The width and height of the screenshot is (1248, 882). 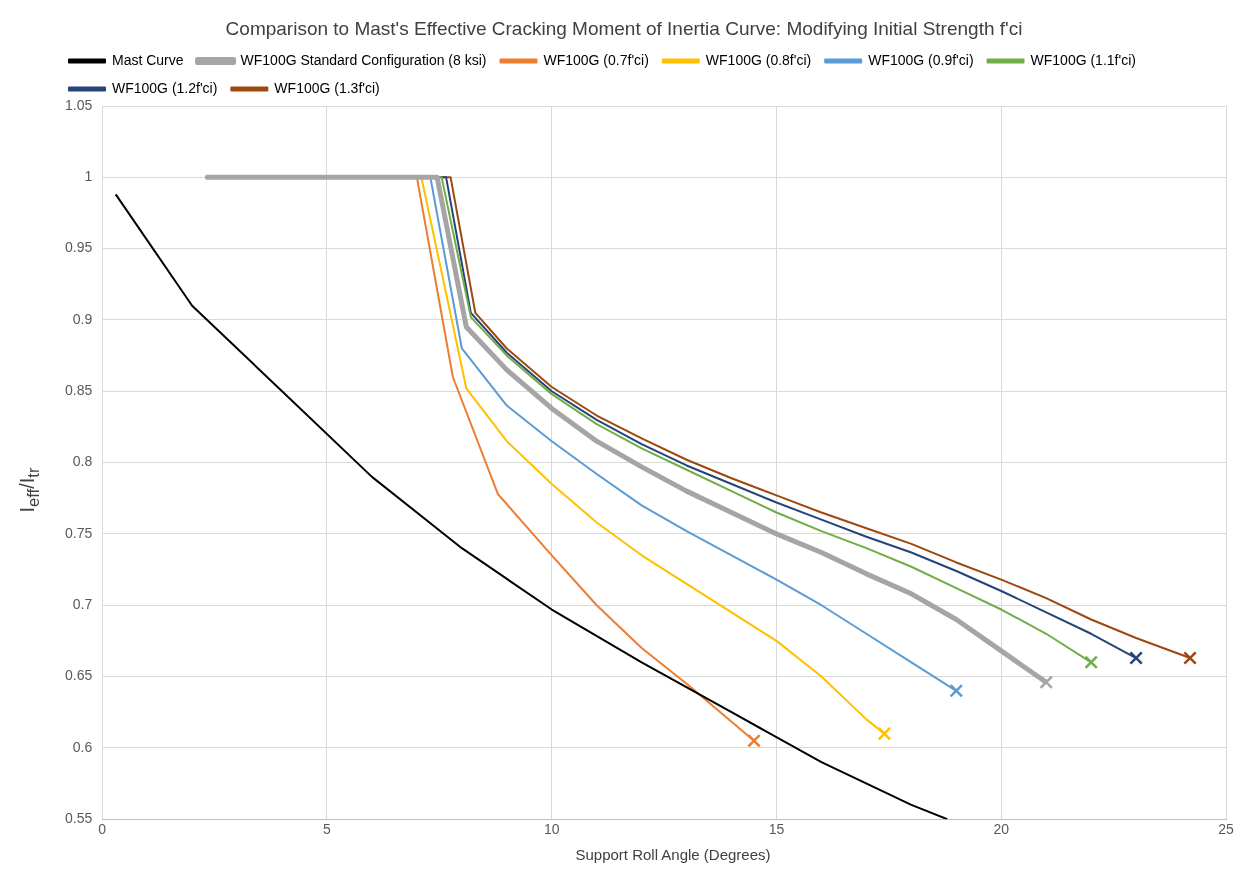 What do you see at coordinates (102, 829) in the screenshot?
I see `x-tick-label: 0` at bounding box center [102, 829].